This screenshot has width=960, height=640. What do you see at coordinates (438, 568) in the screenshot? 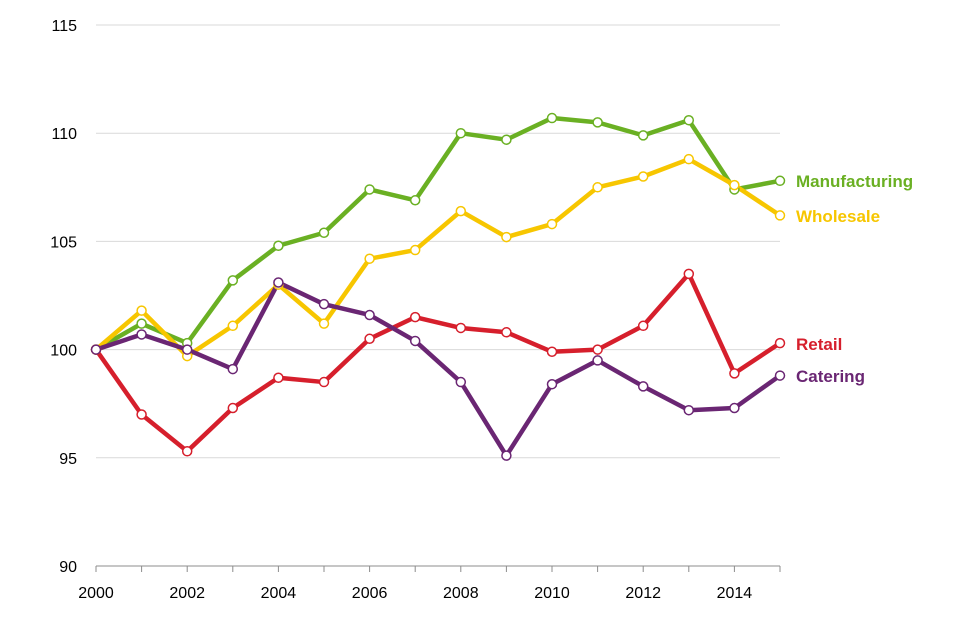
I see `axes` at bounding box center [438, 568].